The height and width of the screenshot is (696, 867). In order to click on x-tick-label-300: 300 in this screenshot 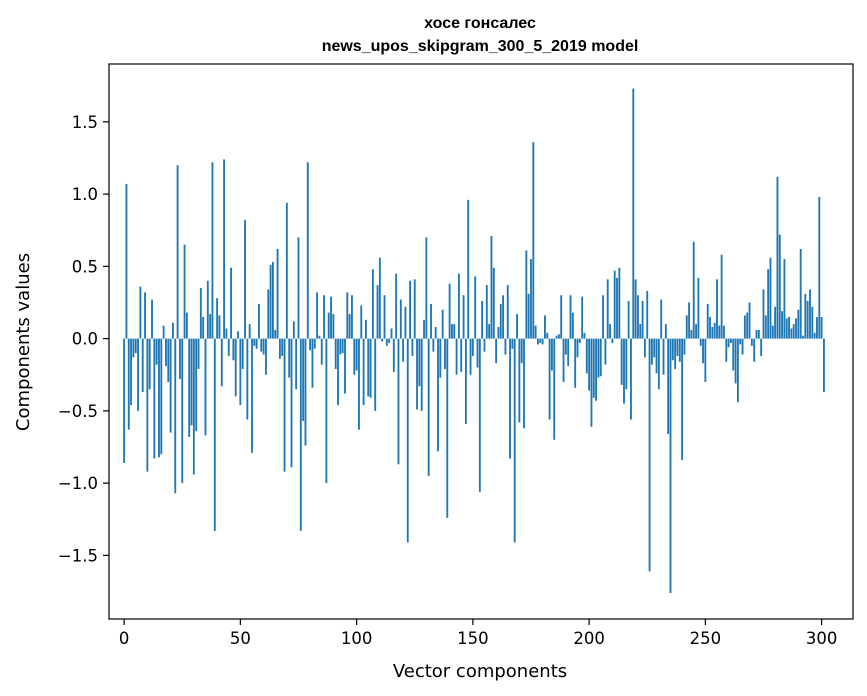, I will do `click(822, 638)`.